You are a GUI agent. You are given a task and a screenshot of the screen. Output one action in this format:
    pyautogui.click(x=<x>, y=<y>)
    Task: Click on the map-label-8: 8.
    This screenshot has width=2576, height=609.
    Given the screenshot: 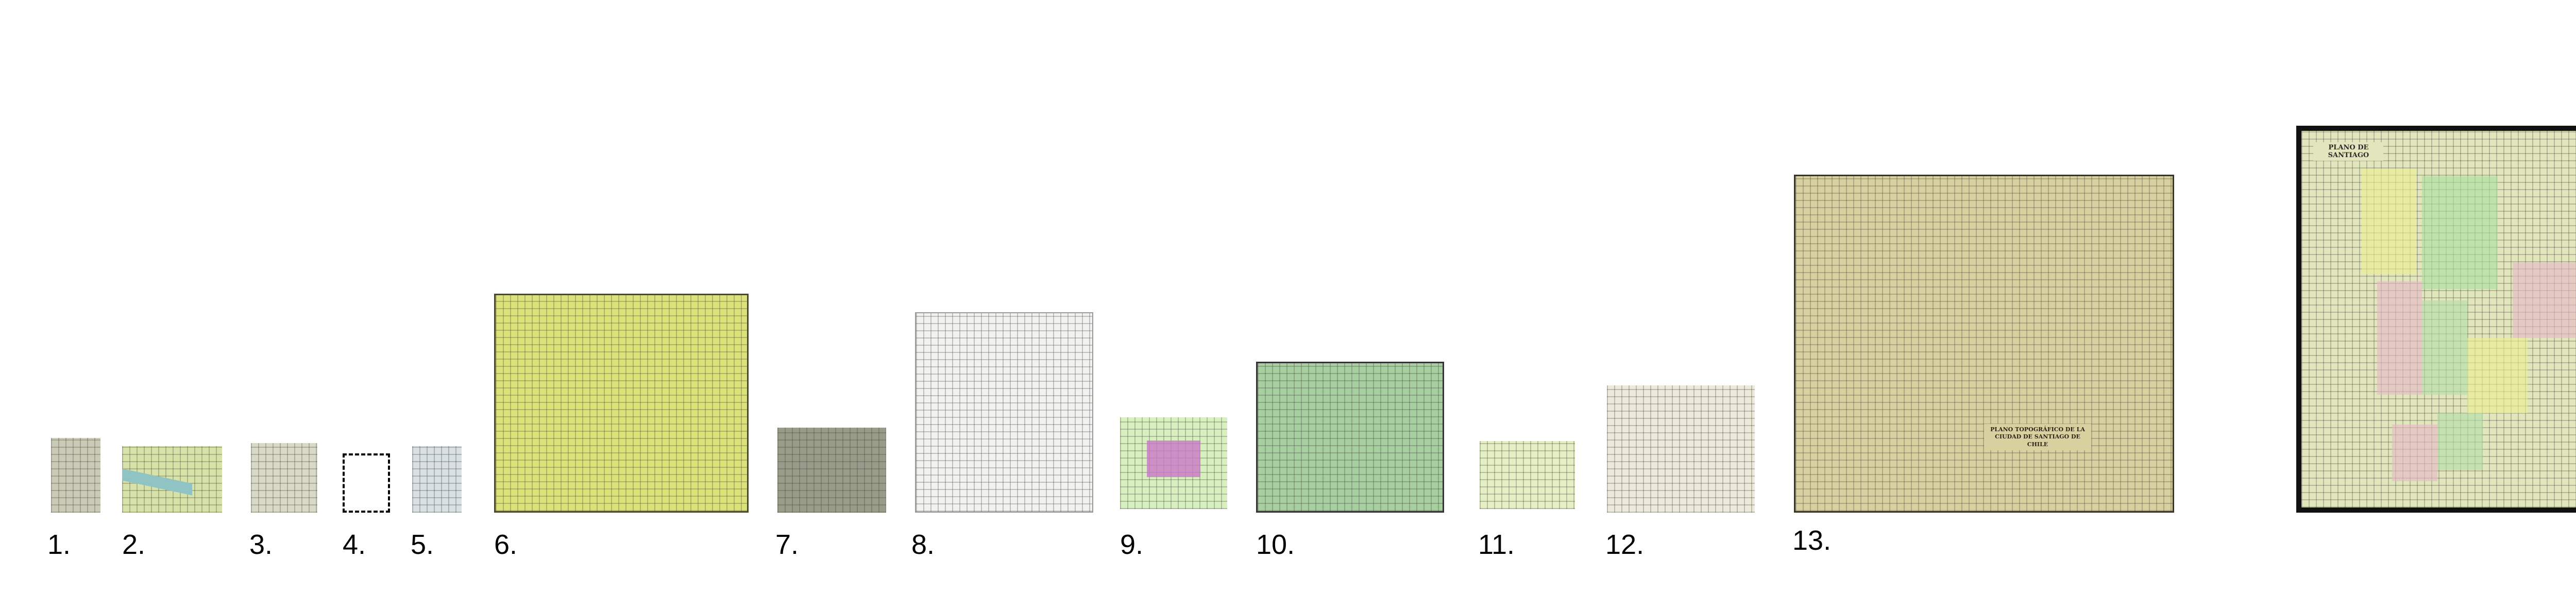 What is the action you would take?
    pyautogui.click(x=923, y=545)
    